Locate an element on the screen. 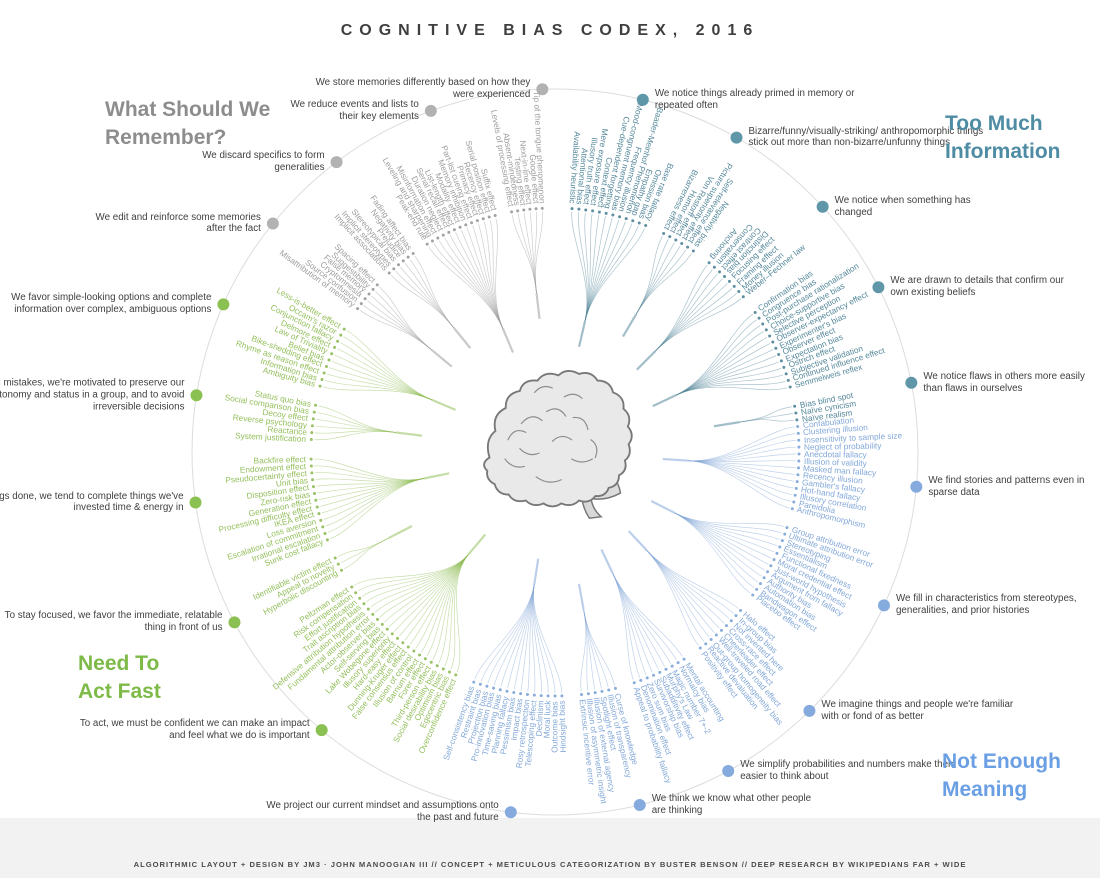 The width and height of the screenshot is (1100, 878). quadrant-heading-what-should-we-remember: What Should We Remember? is located at coordinates (187, 124).